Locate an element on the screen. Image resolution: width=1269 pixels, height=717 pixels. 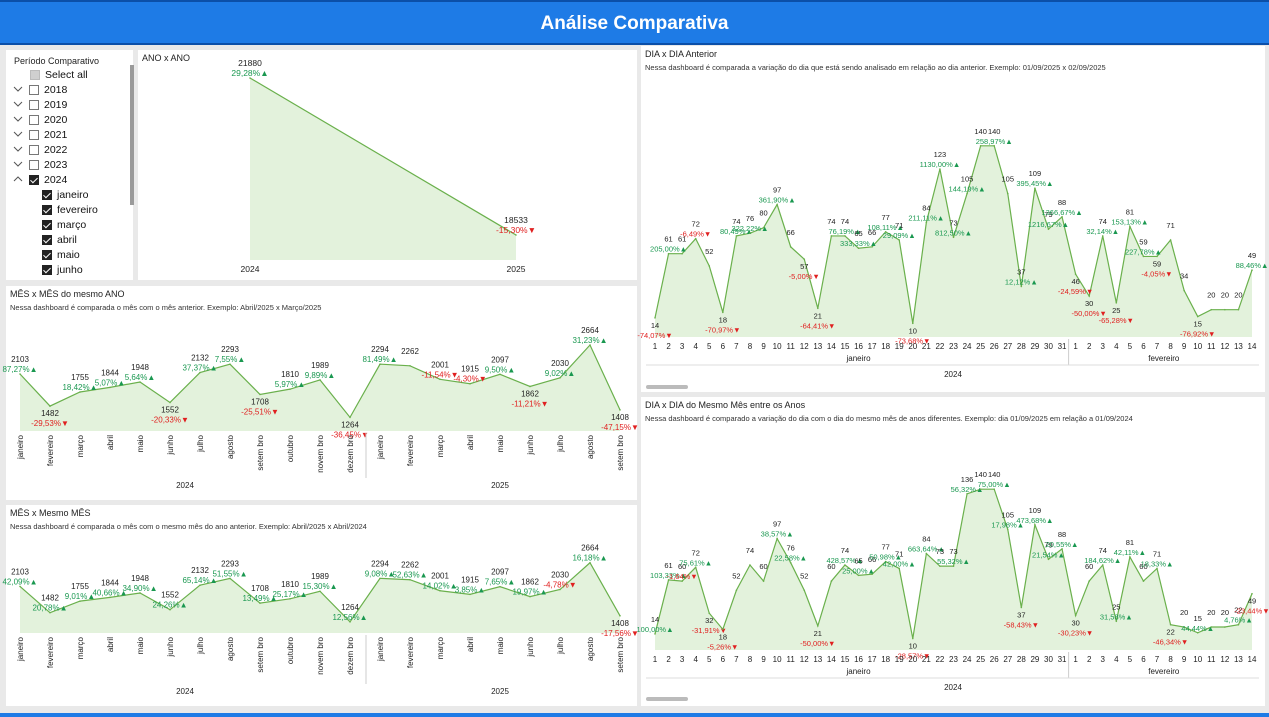
x-tick-label: março is located at coordinates (440, 445).